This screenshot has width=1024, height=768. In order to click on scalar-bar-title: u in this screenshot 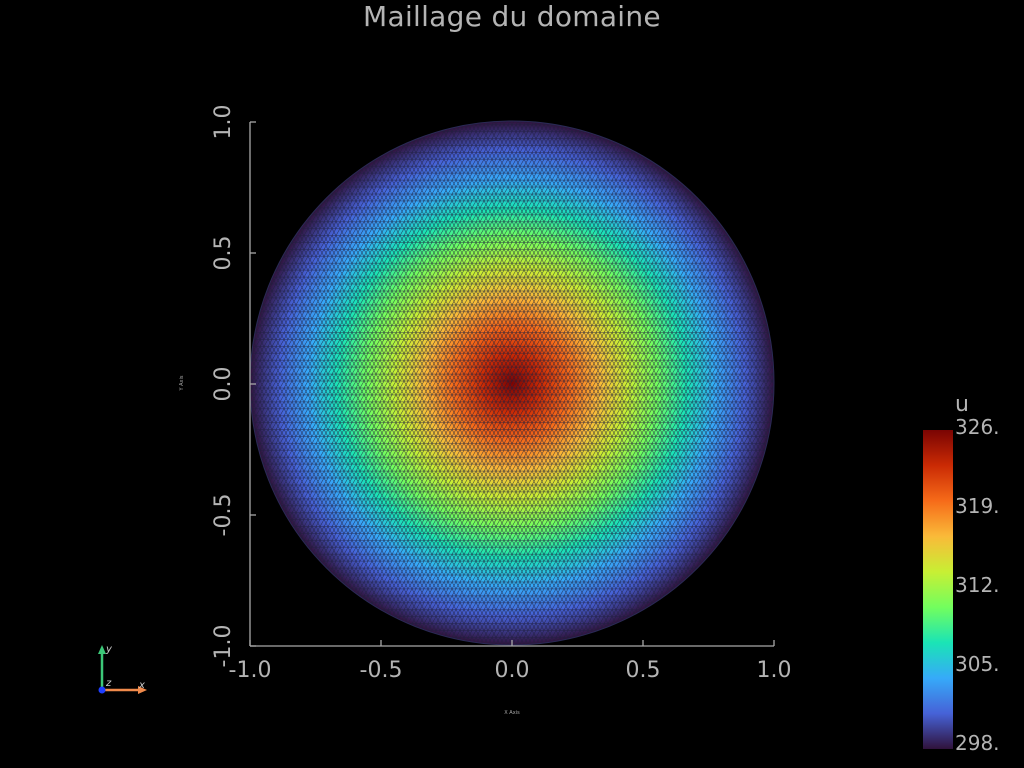, I will do `click(962, 404)`.